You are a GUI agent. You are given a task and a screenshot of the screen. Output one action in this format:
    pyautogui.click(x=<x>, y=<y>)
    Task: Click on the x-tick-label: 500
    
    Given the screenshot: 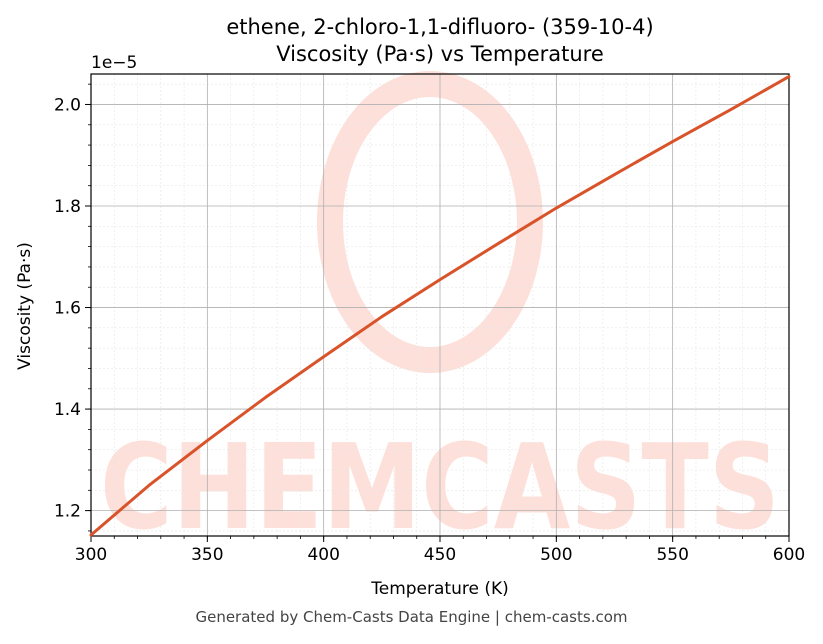 What is the action you would take?
    pyautogui.click(x=556, y=555)
    